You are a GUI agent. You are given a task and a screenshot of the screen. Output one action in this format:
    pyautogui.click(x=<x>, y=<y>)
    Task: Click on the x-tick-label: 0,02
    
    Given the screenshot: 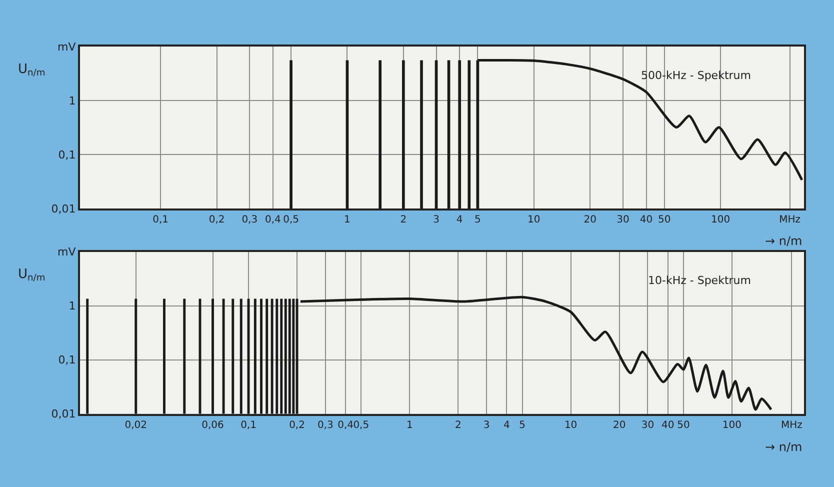 What is the action you would take?
    pyautogui.click(x=136, y=425)
    